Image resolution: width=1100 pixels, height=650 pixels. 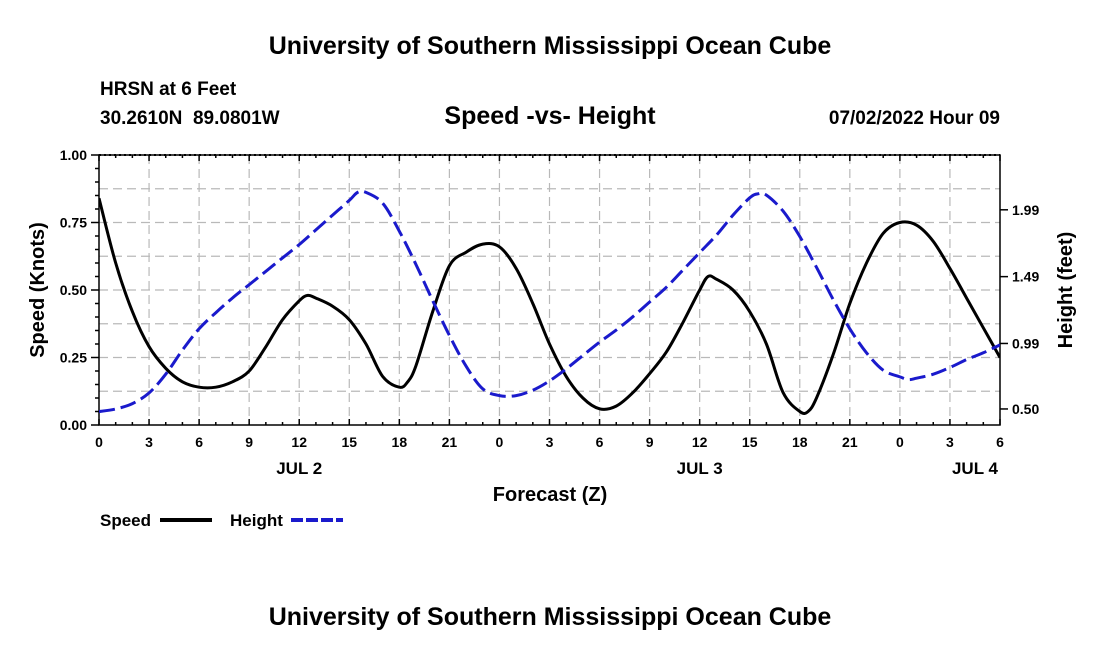 What do you see at coordinates (190, 118) in the screenshot?
I see `coordinates: 30.2610N 89.0801W` at bounding box center [190, 118].